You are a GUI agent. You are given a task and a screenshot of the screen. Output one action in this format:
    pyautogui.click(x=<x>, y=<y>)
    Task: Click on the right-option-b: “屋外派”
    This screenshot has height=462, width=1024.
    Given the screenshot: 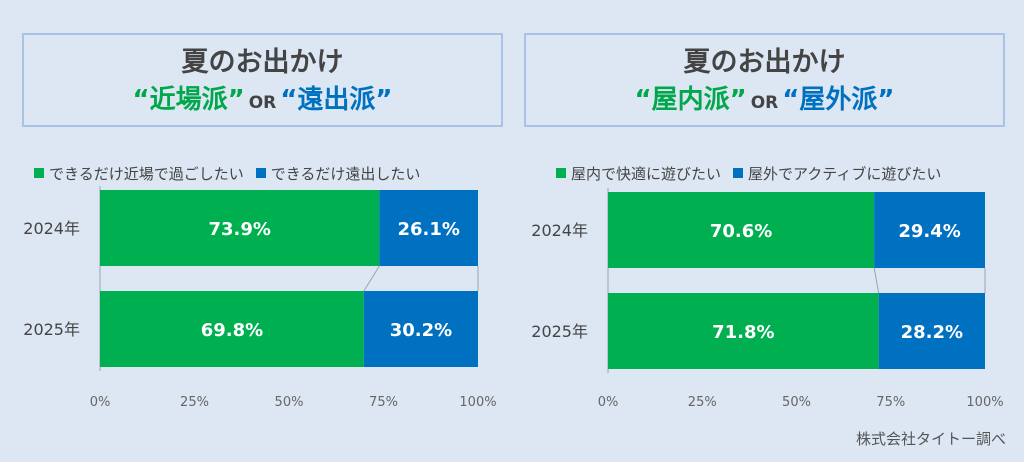 What is the action you would take?
    pyautogui.click(x=838, y=100)
    